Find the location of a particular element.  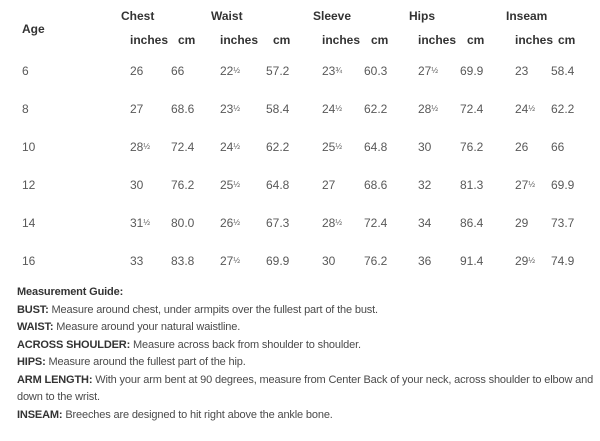

guide-term: INSEAM: is located at coordinates (40, 414).